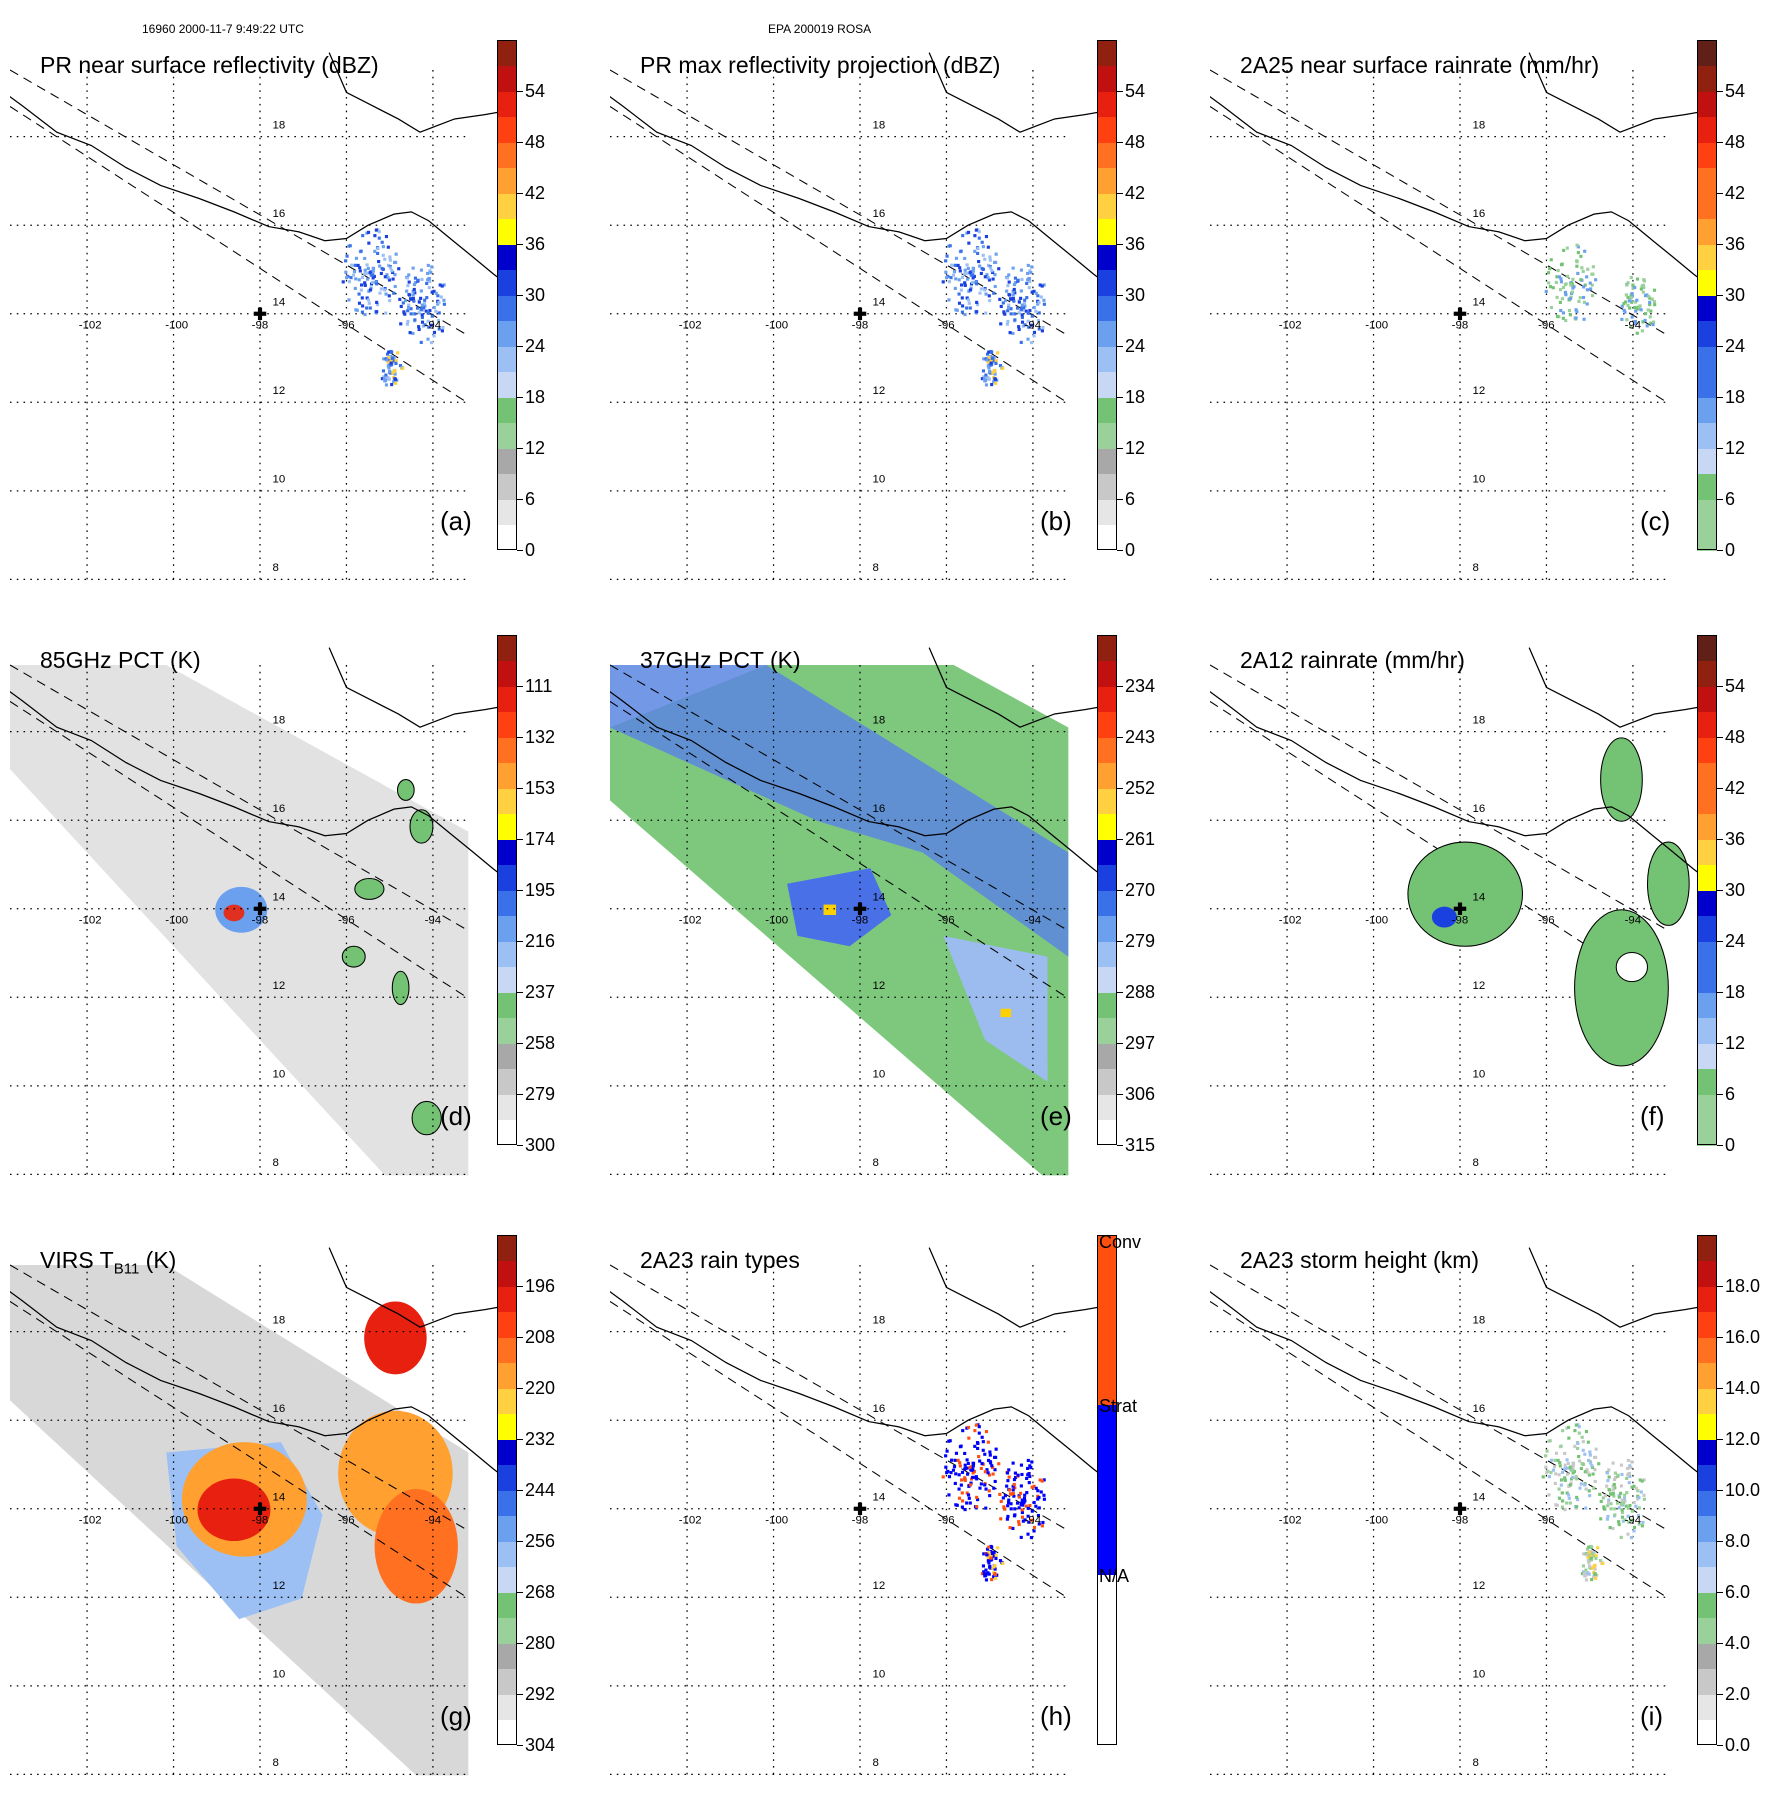 Image resolution: width=1771 pixels, height=1805 pixels. What do you see at coordinates (1479, 391) in the screenshot?
I see `lat-label: 12` at bounding box center [1479, 391].